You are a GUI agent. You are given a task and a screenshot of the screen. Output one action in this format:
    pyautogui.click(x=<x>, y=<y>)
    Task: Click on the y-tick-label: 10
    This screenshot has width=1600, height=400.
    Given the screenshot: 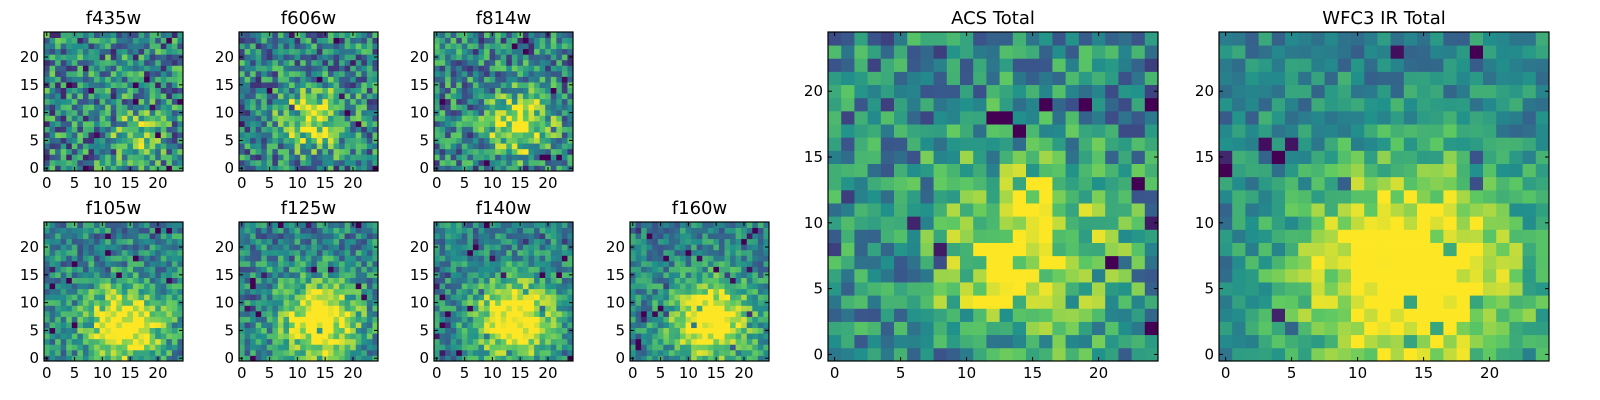 What is the action you would take?
    pyautogui.click(x=29, y=113)
    